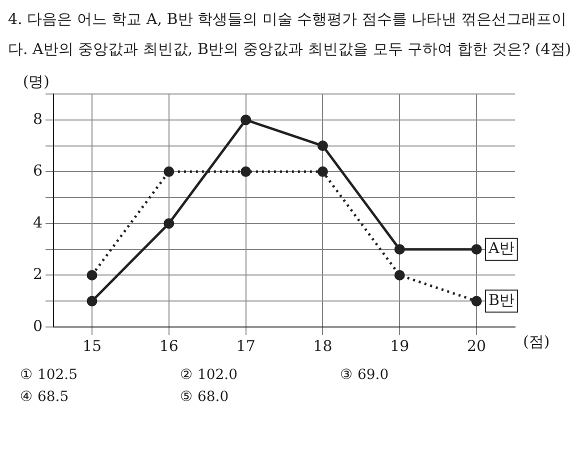  Describe the element at coordinates (168, 345) in the screenshot. I see `x-tick-label: 16` at that location.